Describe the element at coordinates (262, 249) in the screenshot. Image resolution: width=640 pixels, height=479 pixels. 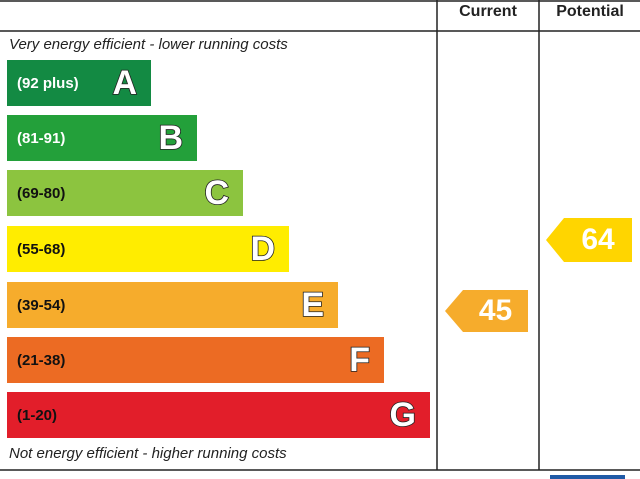
I see `band-letter: D` at that location.